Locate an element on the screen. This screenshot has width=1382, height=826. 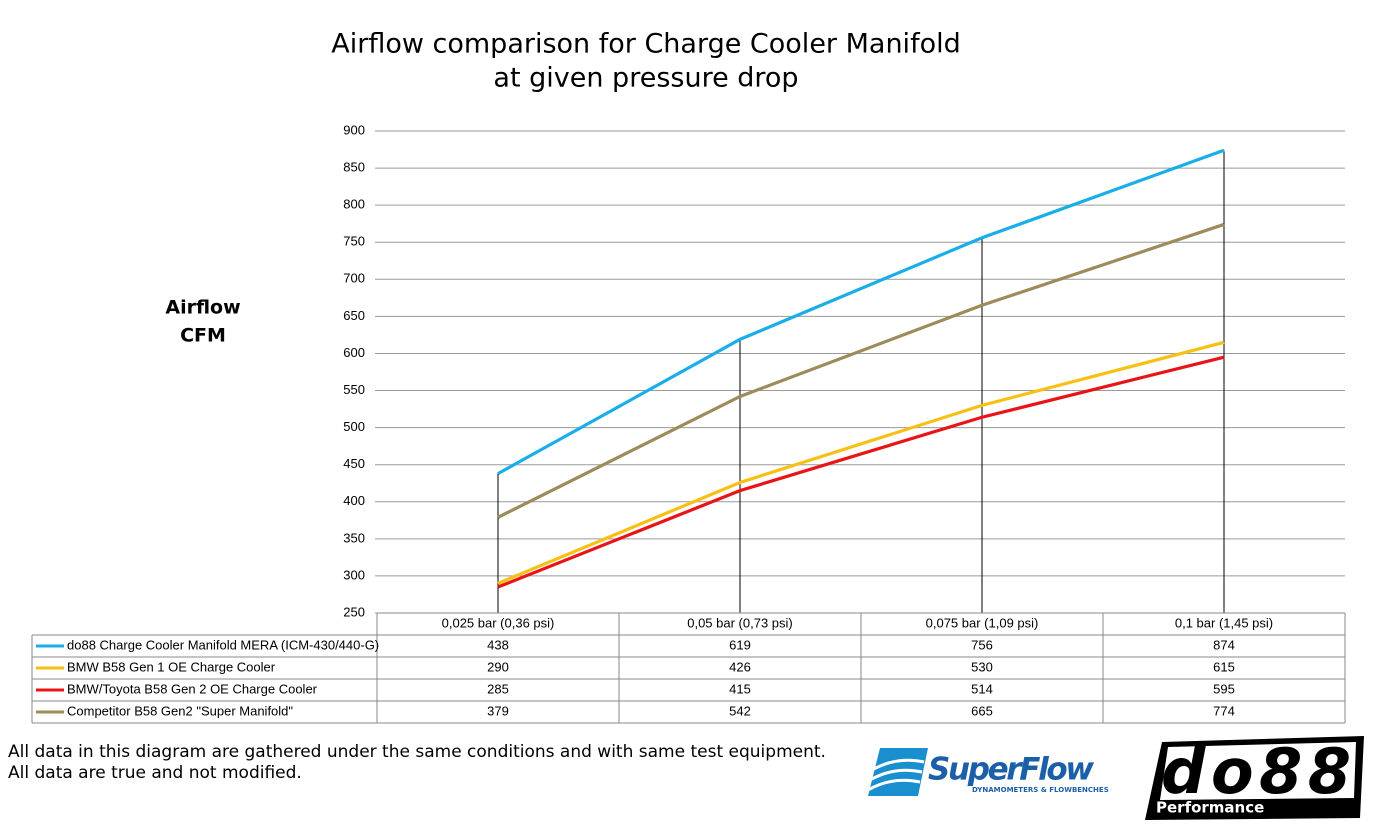
y-axis-label: Airflow is located at coordinates (202, 308).